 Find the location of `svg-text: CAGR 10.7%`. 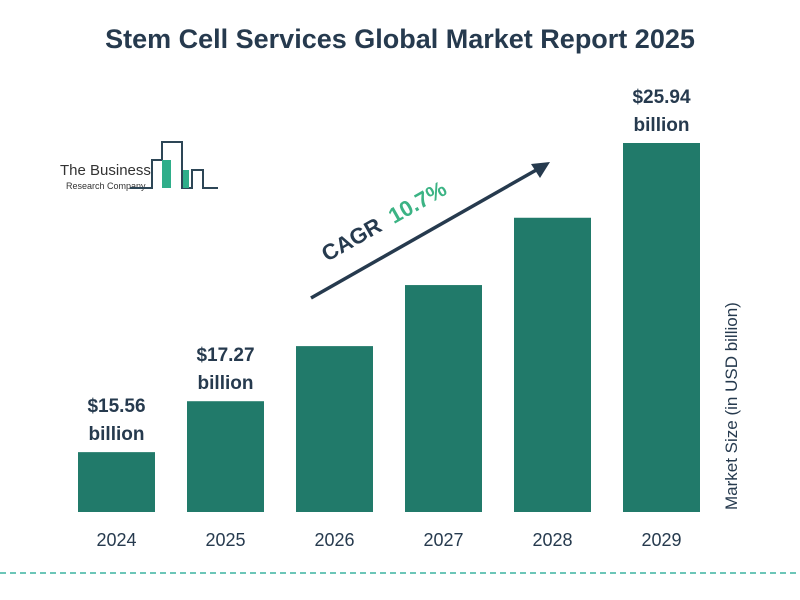

svg-text: CAGR 10.7% is located at coordinates (384, 221).